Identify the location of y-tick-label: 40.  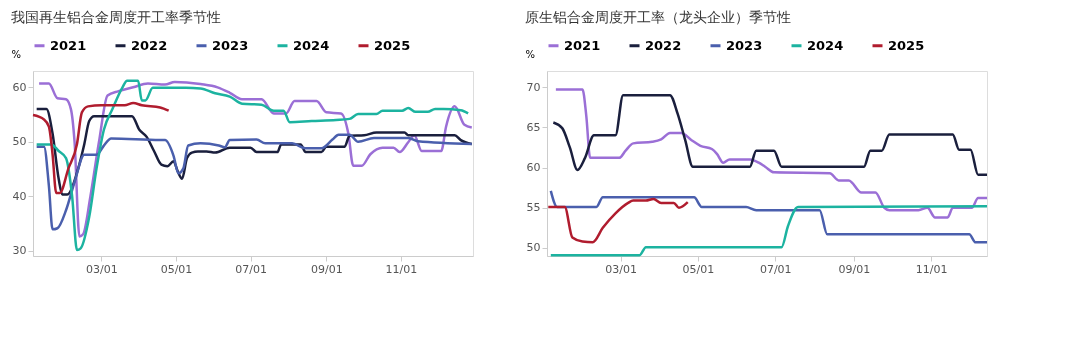
(19, 196).